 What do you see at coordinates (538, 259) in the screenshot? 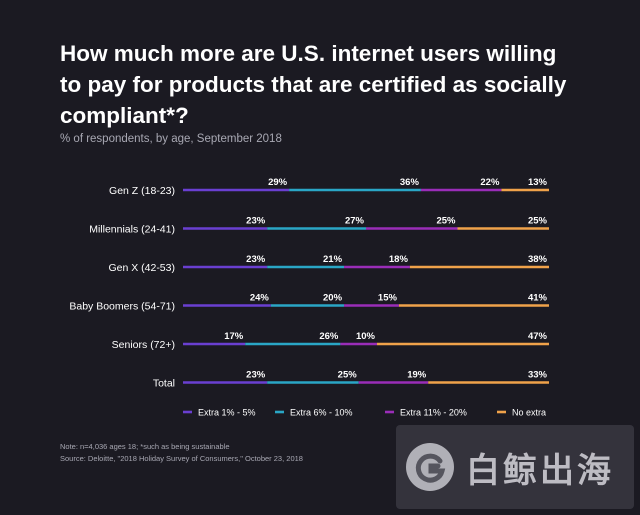
I see `data-label: 38%` at bounding box center [538, 259].